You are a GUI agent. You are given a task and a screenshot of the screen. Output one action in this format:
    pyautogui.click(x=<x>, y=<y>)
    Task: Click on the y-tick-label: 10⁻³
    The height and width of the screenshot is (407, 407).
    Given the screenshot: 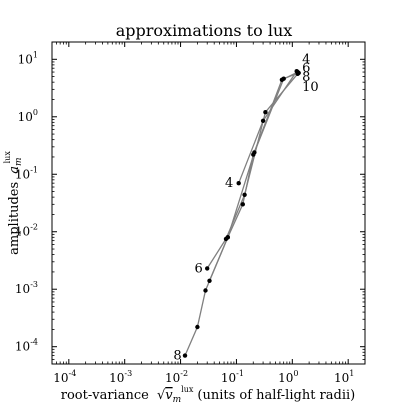 What is the action you would take?
    pyautogui.click(x=26, y=288)
    